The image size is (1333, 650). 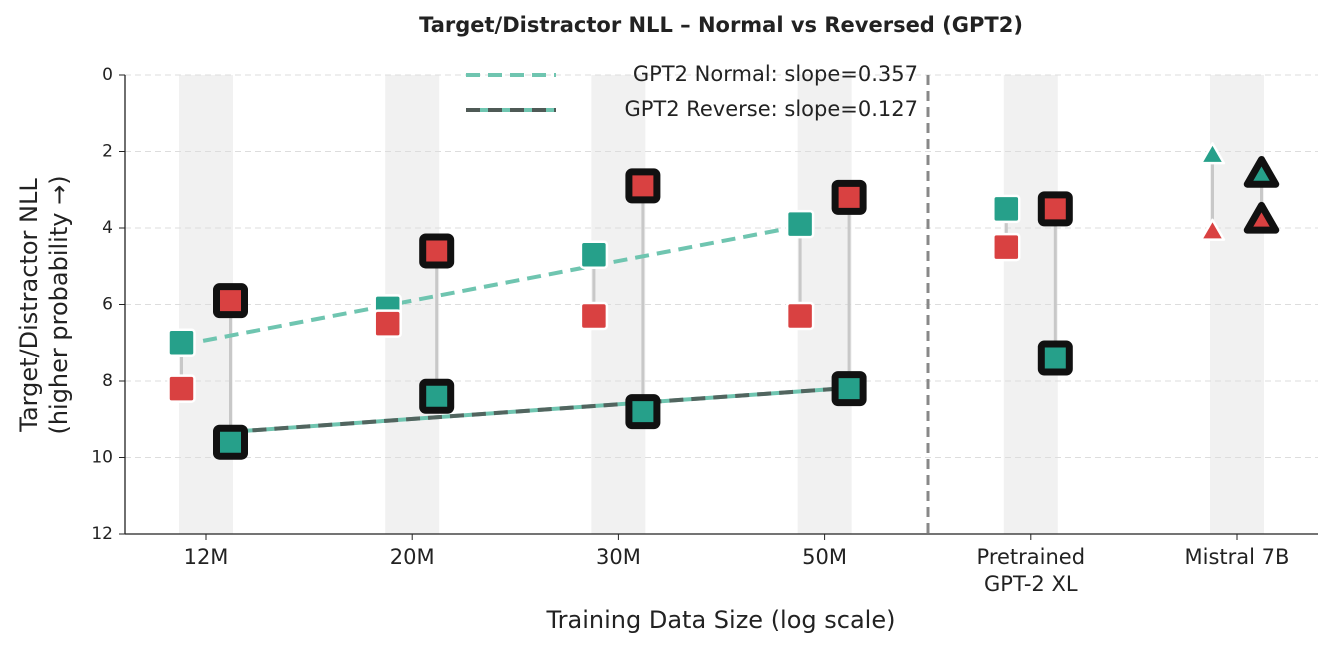 I want to click on x-tick-label: 30M, so click(x=618, y=557).